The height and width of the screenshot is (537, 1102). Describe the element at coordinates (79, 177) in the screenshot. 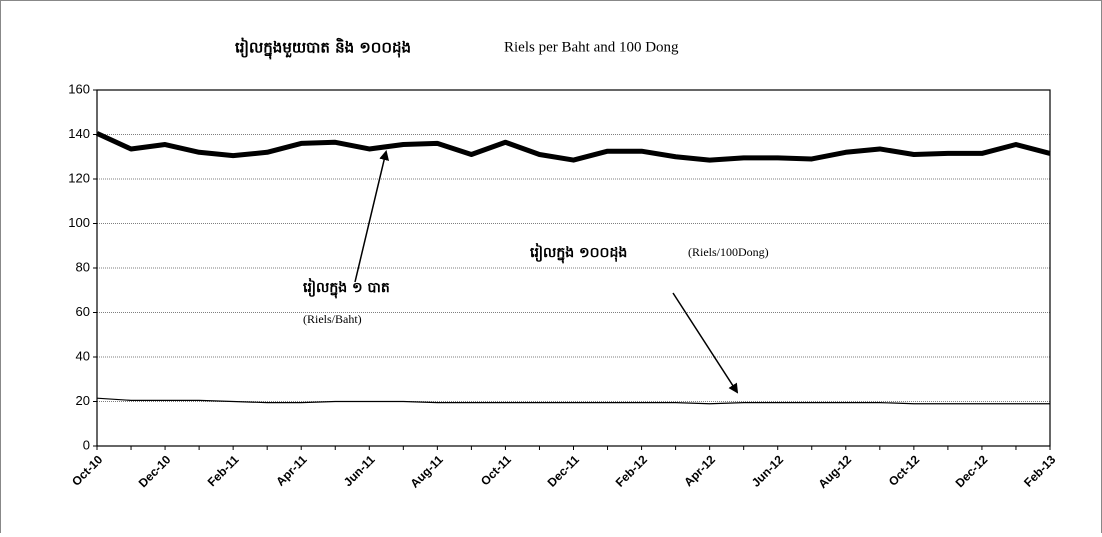

I see `y-tick-label: 120` at that location.